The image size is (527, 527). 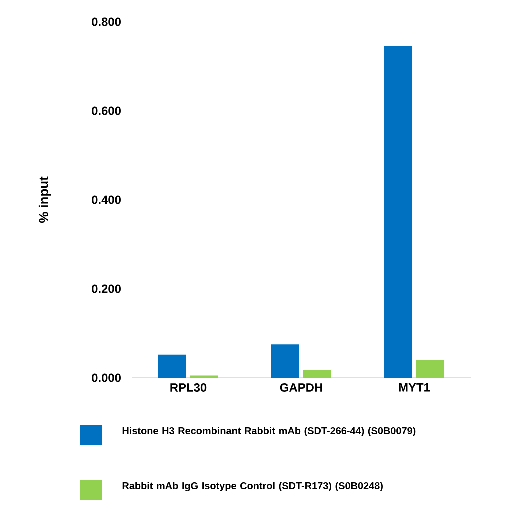 I want to click on x-tick-label: RPL30, so click(x=188, y=388).